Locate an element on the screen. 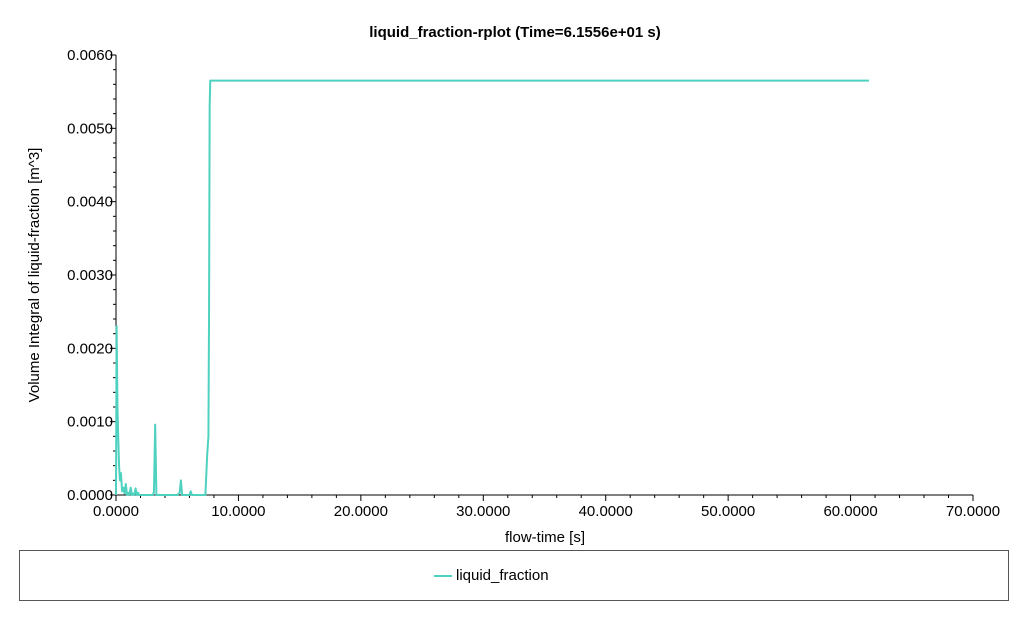  x-tick-label: 60.0000 is located at coordinates (850, 511).